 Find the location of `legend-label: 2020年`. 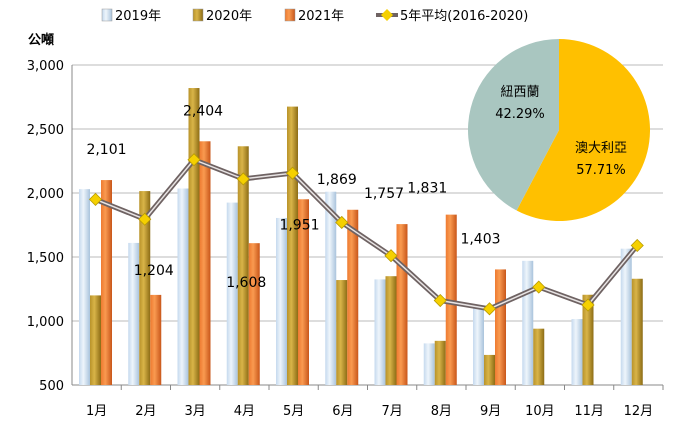

legend-label: 2020年 is located at coordinates (229, 16).